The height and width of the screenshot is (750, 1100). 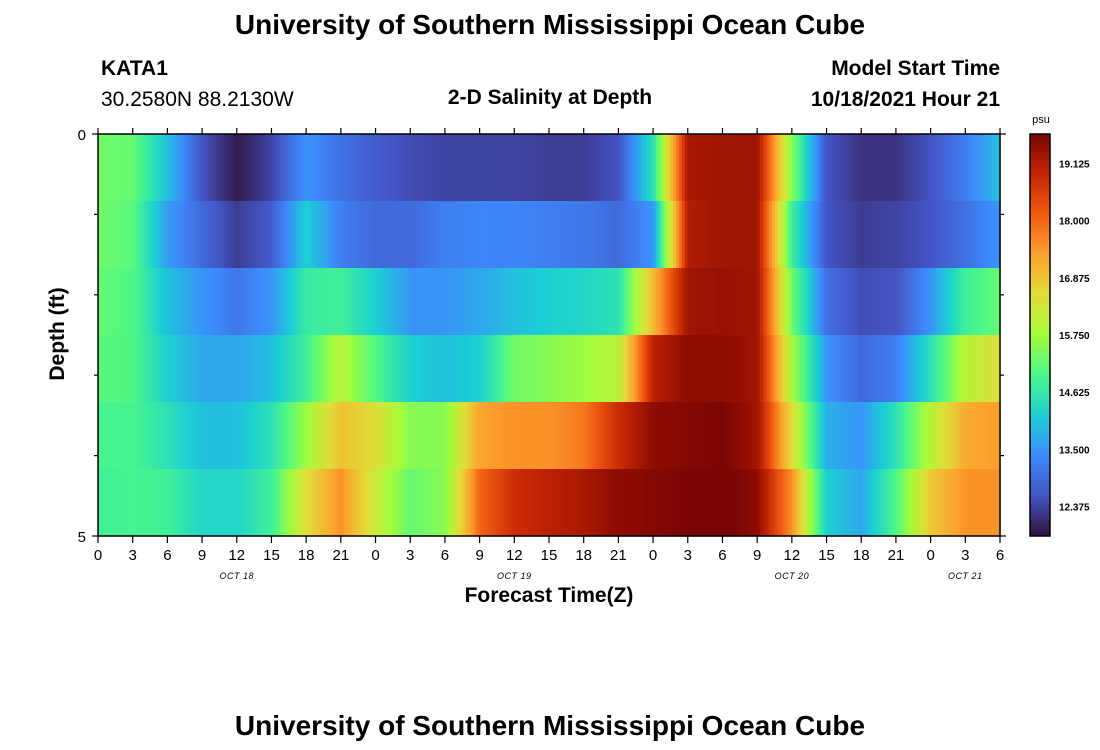 I want to click on x-tick-label: 18, so click(x=861, y=555).